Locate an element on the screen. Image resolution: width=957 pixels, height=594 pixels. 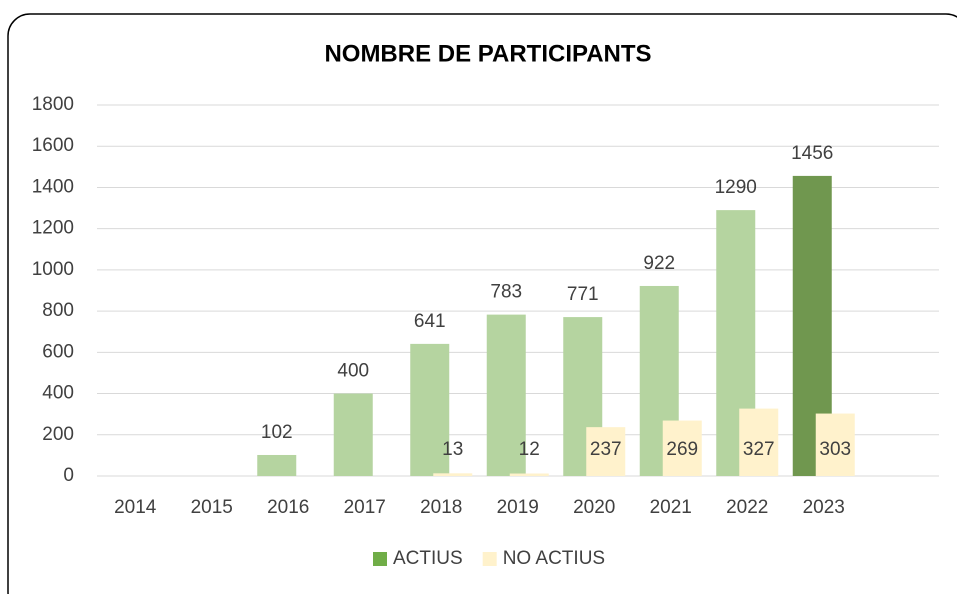
y-tick-label: 800 is located at coordinates (58, 310).